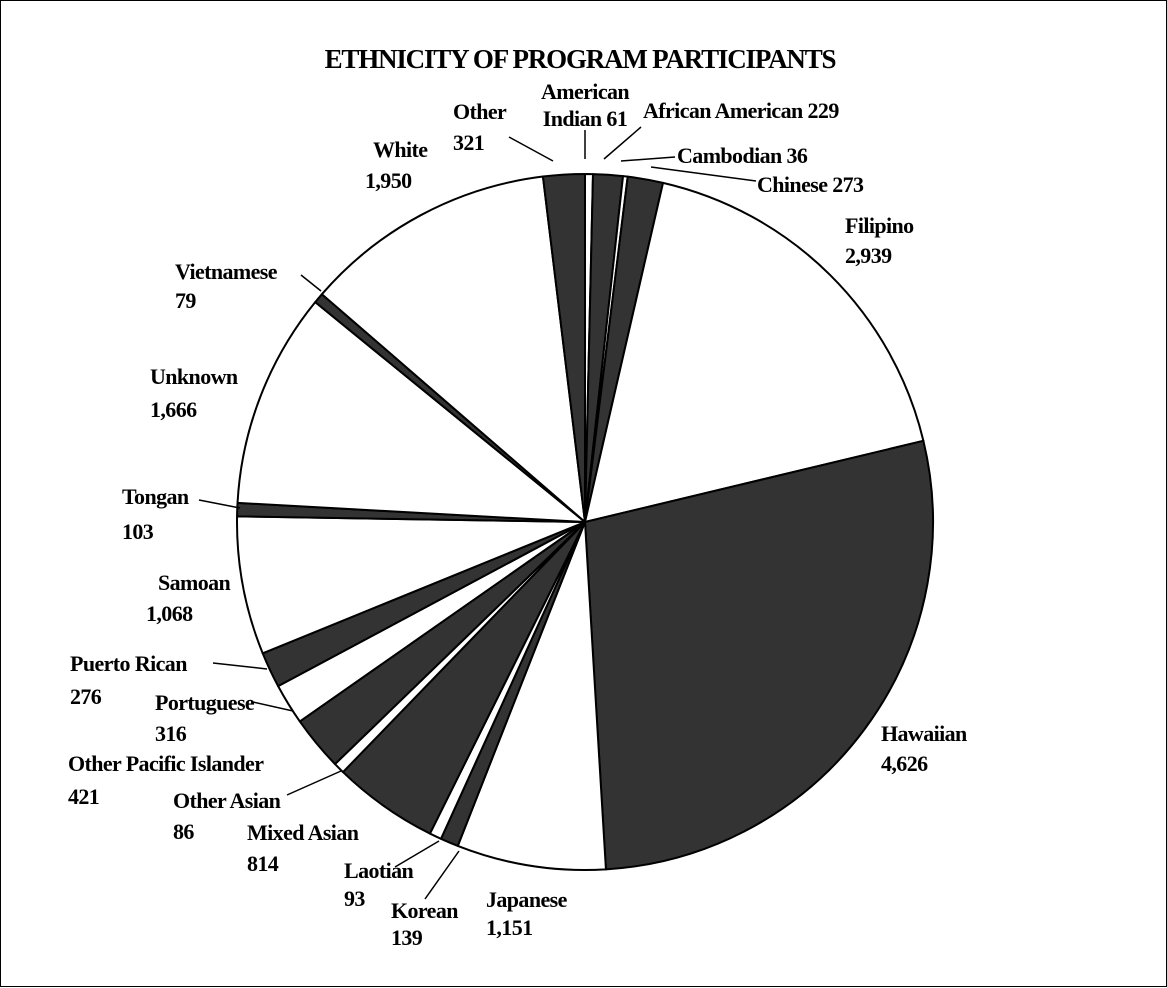 The width and height of the screenshot is (1167, 988). What do you see at coordinates (407, 937) in the screenshot?
I see `slice-value-korean: 139` at bounding box center [407, 937].